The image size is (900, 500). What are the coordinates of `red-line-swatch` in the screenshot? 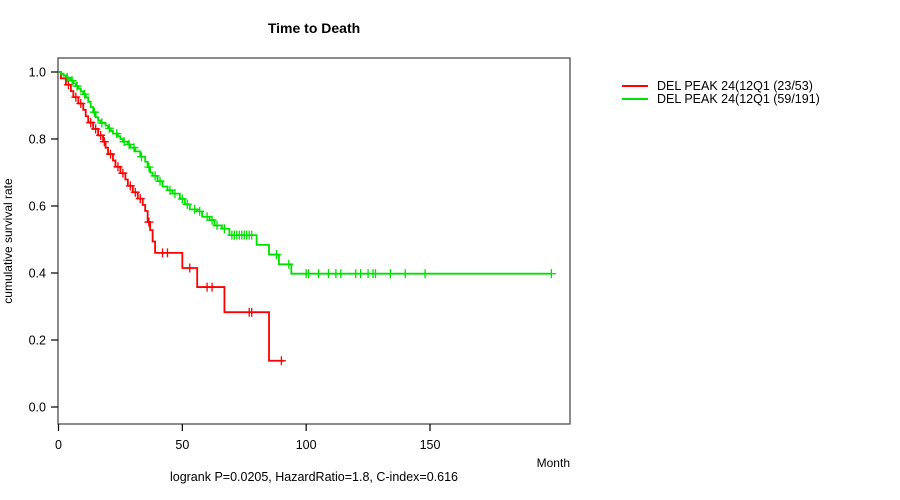 It's located at (635, 85).